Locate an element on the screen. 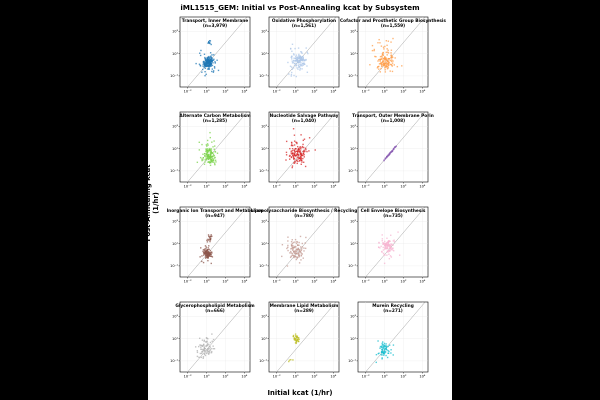 The image size is (600, 400). x-tick-label: 10⁻² is located at coordinates (366, 377).